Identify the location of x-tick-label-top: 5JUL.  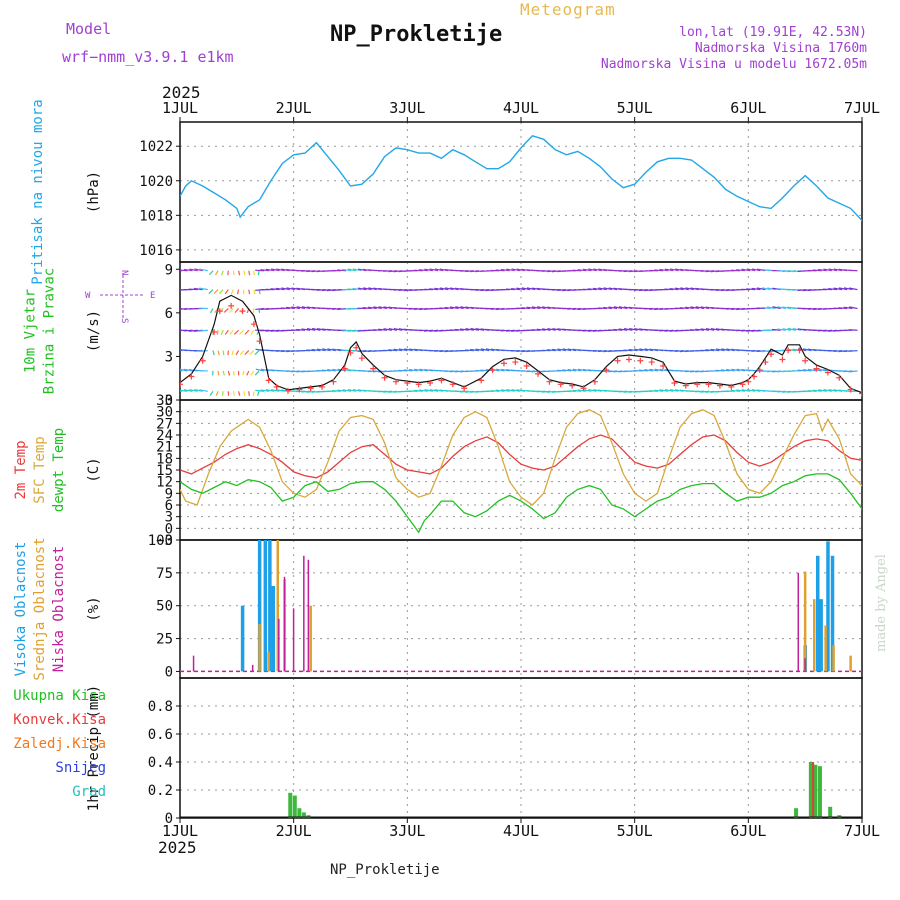
(635, 108).